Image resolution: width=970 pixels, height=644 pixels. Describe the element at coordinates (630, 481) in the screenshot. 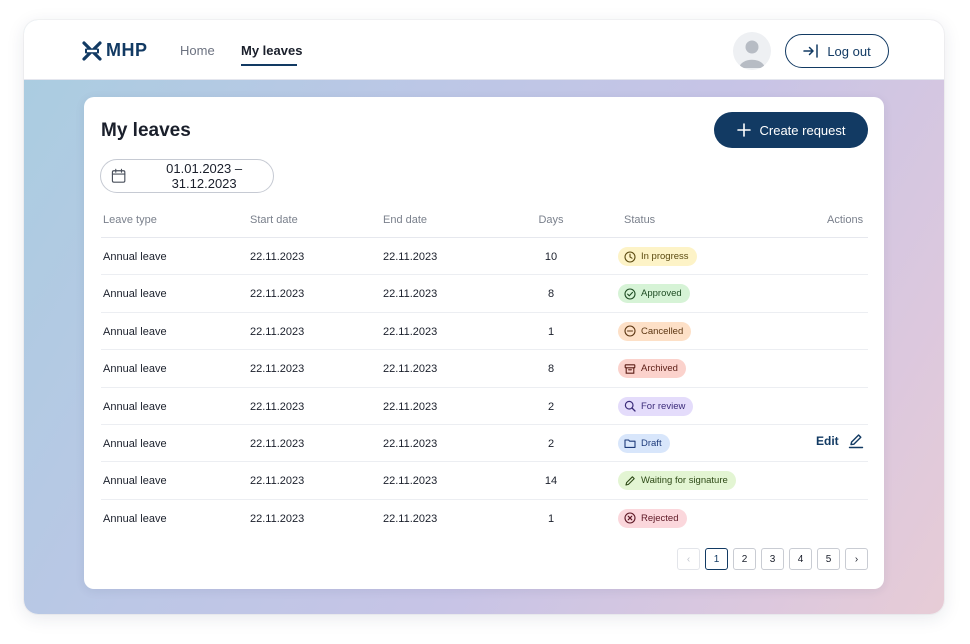

I see `pen-icon` at that location.